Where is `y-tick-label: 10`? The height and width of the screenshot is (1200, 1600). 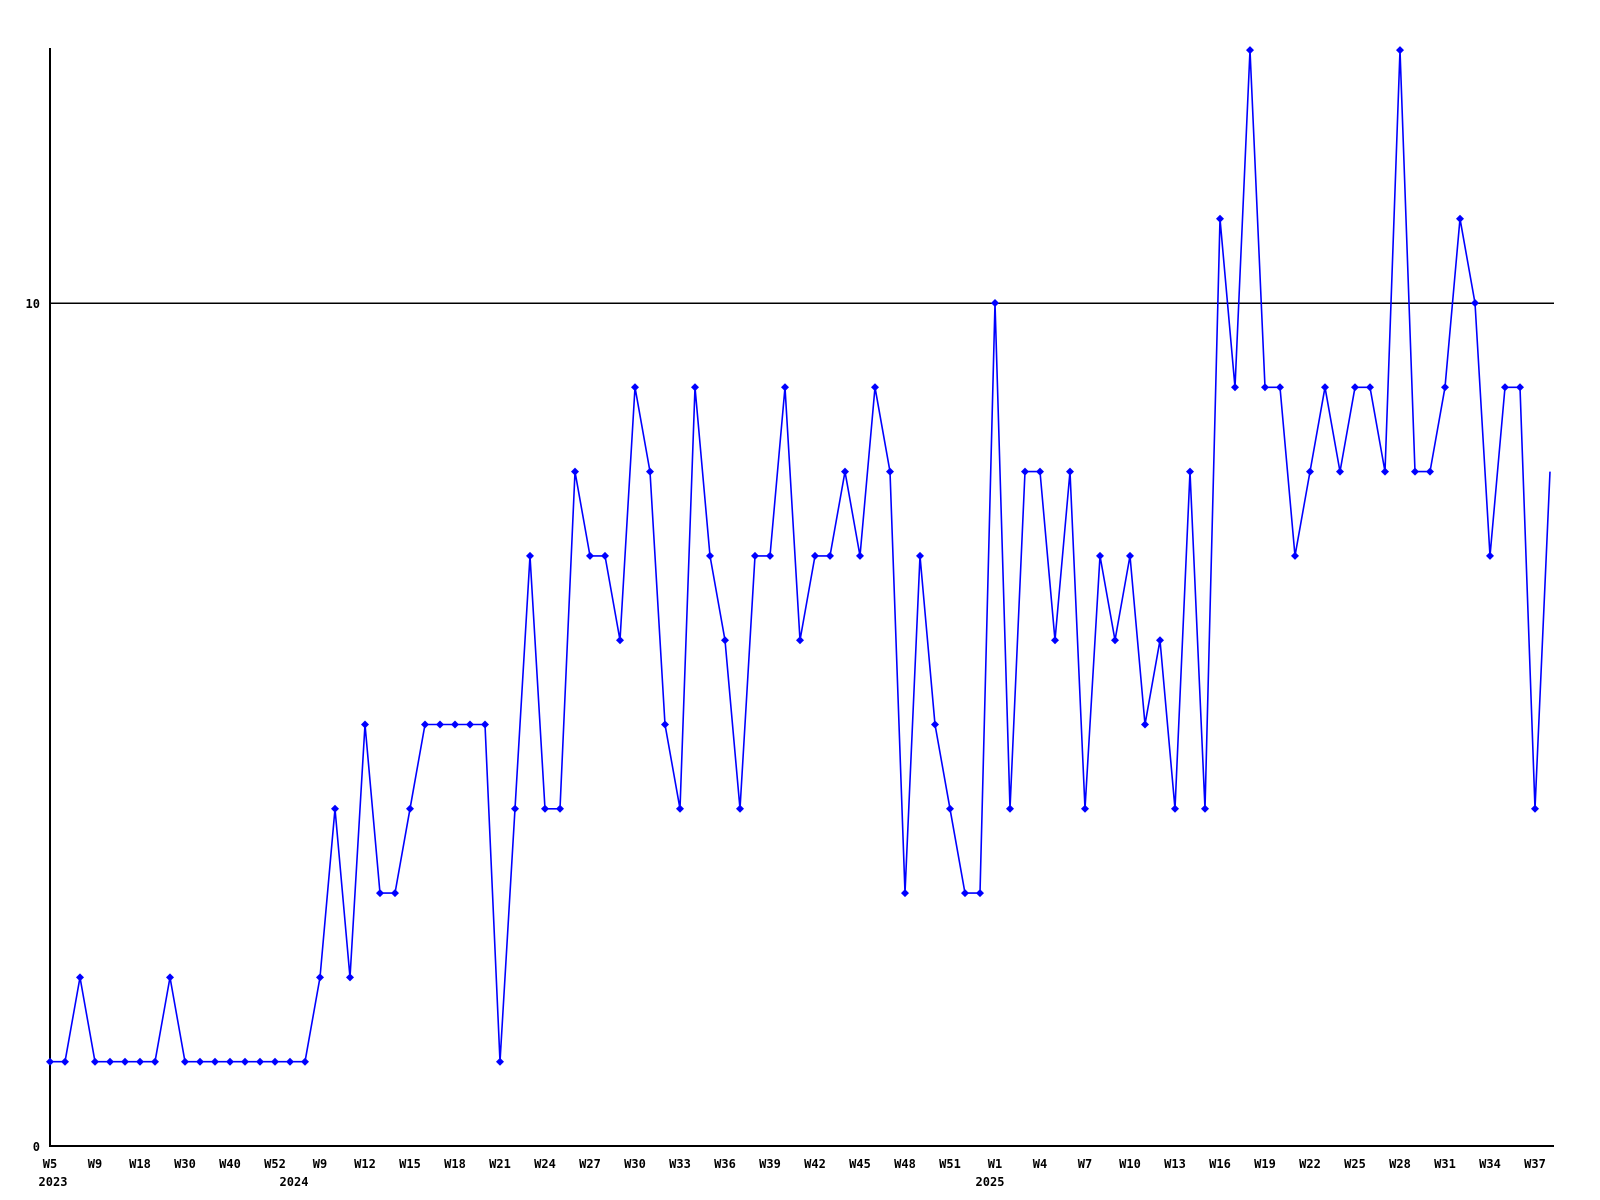 y-tick-label: 10 is located at coordinates (33, 304).